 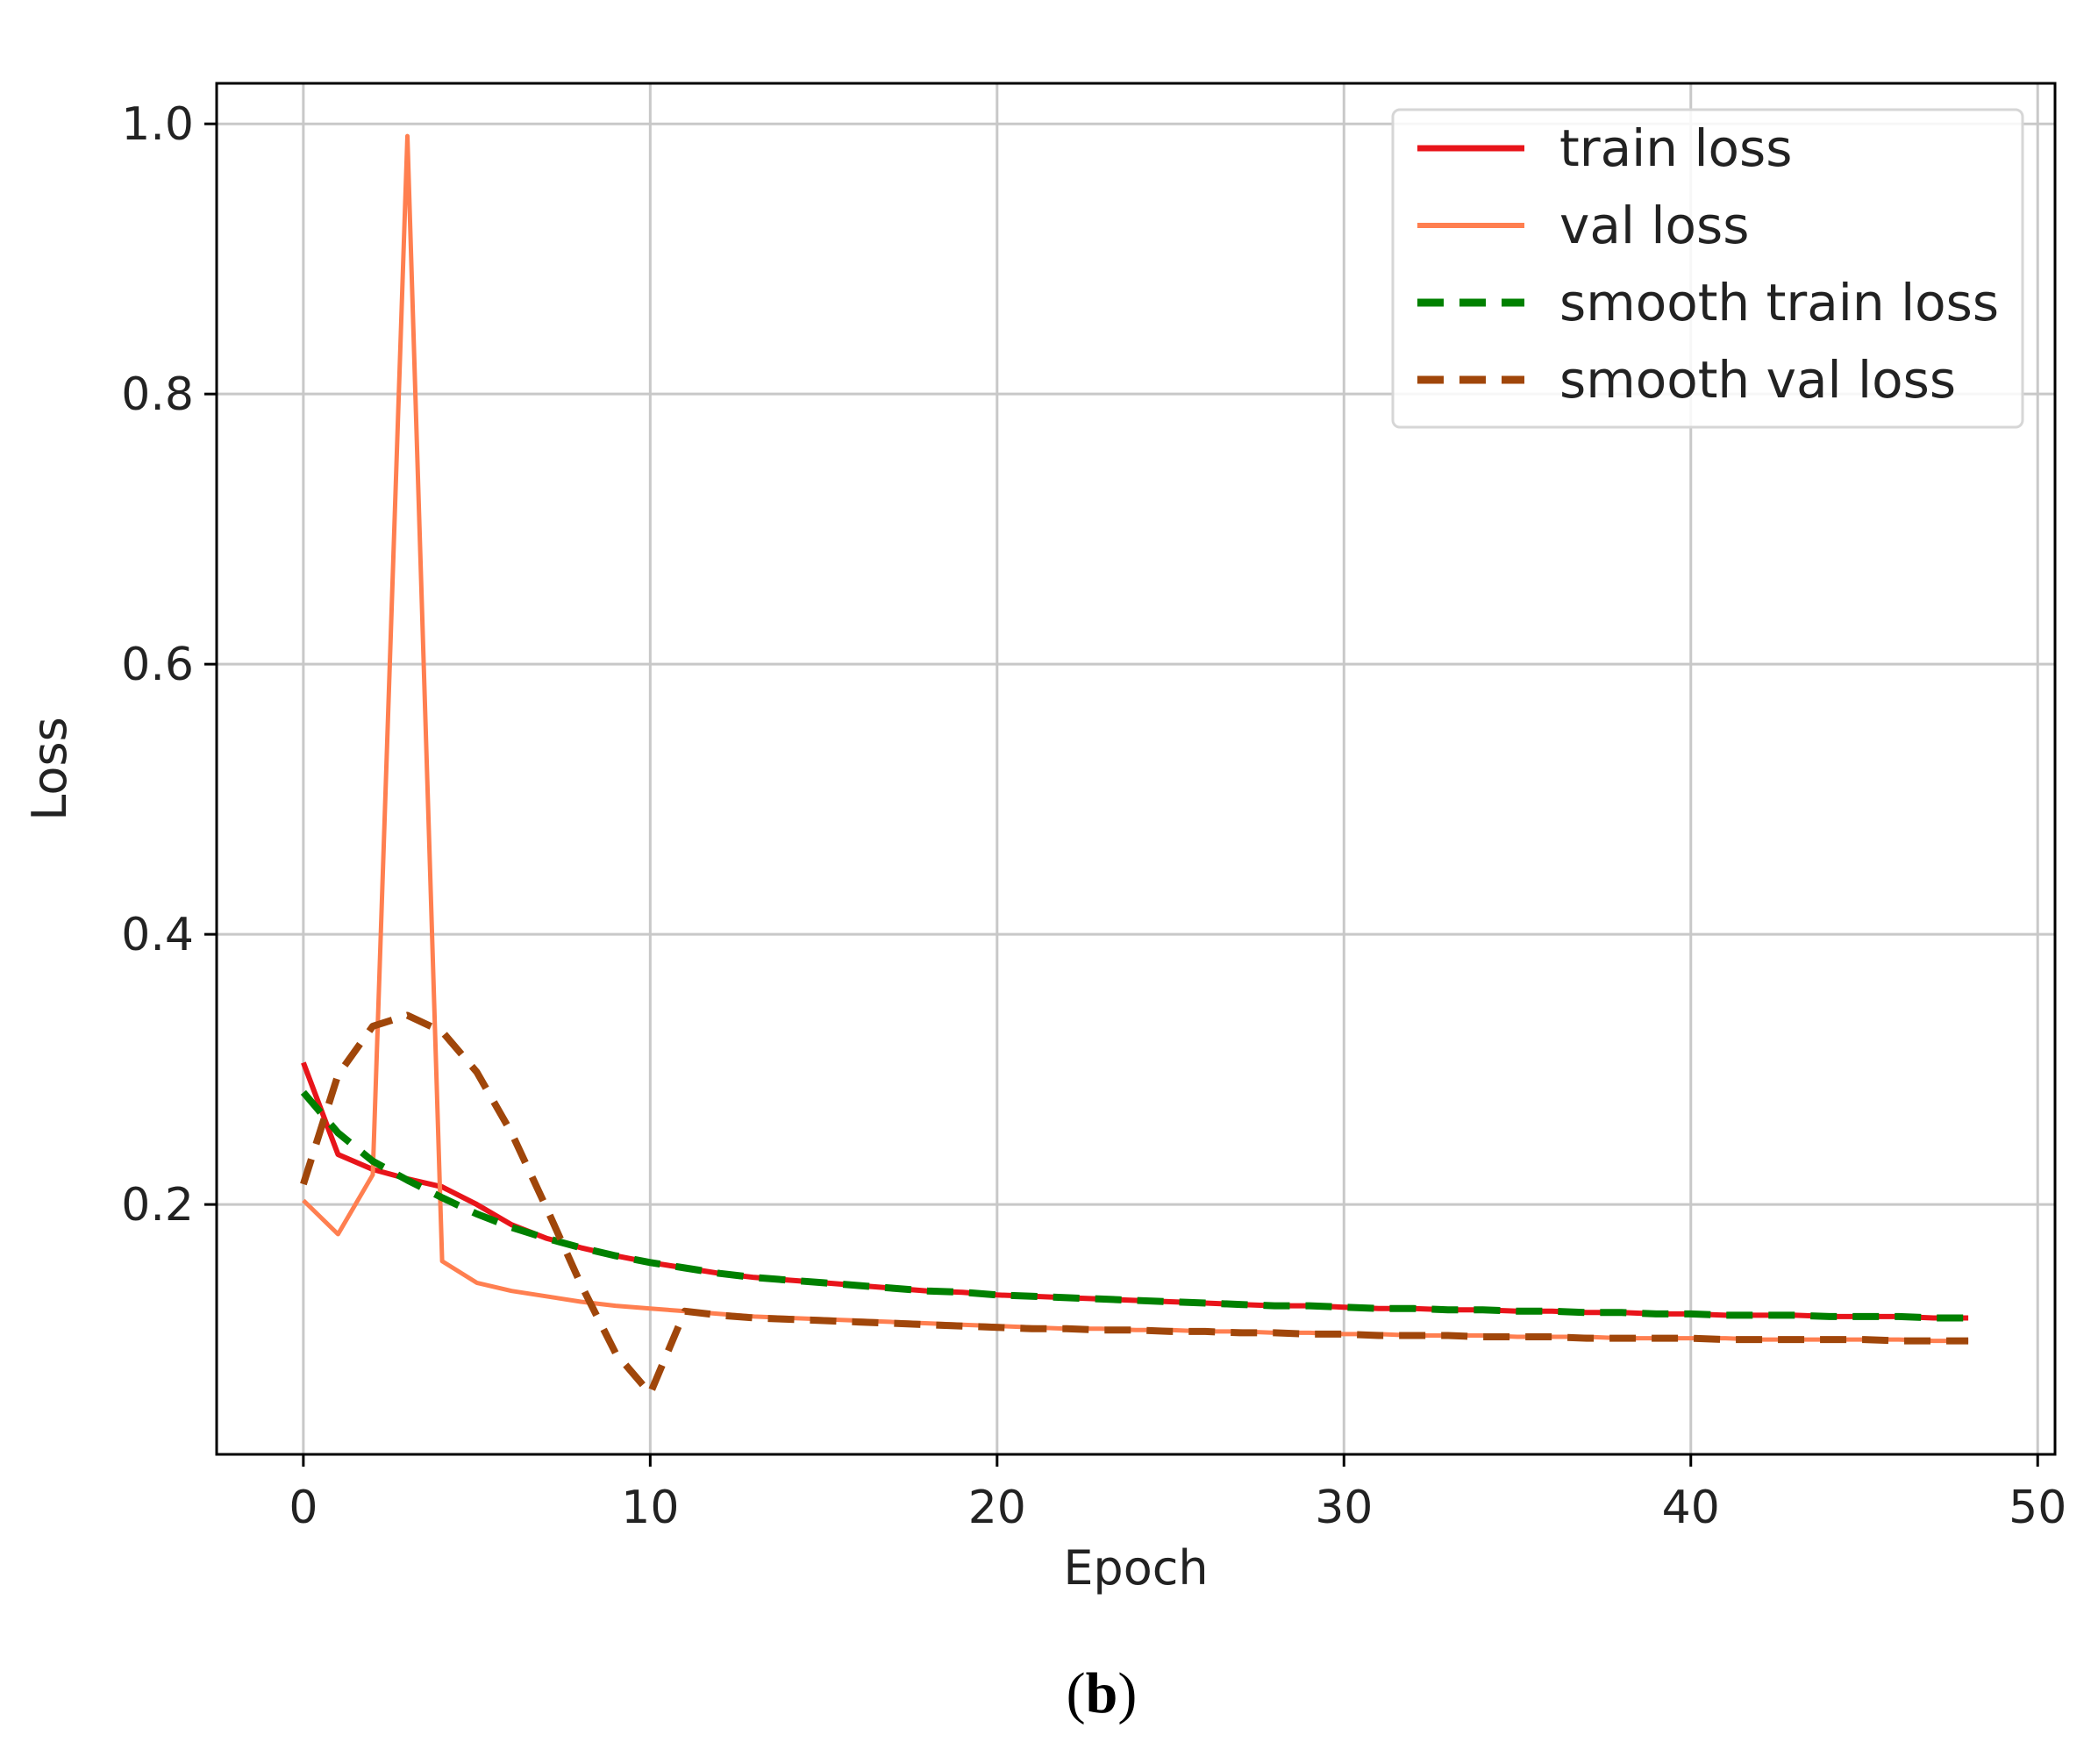 I want to click on legend-label-3: smooth val loss, so click(x=1757, y=380).